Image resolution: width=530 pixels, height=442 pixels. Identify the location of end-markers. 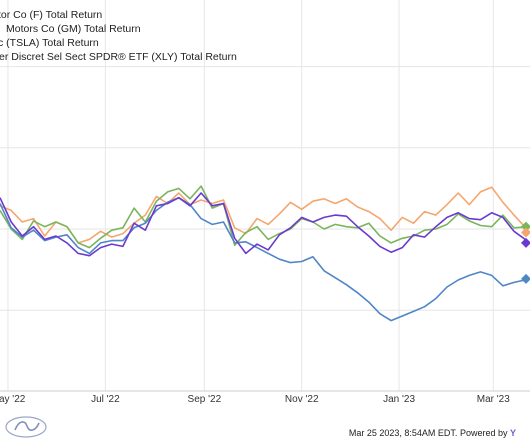
(525, 252).